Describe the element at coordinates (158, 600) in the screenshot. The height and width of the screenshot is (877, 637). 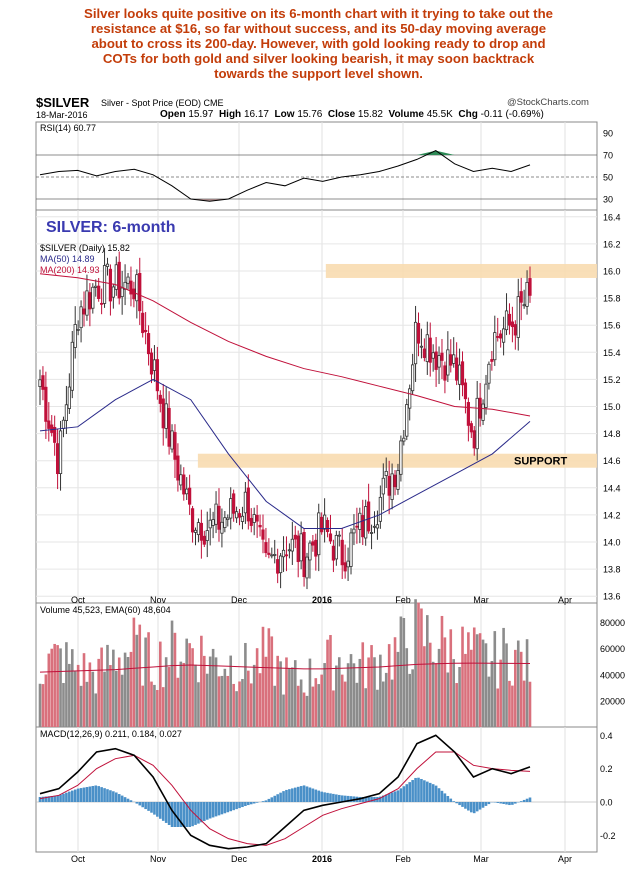
I see `x-tick-label-price: Nov` at that location.